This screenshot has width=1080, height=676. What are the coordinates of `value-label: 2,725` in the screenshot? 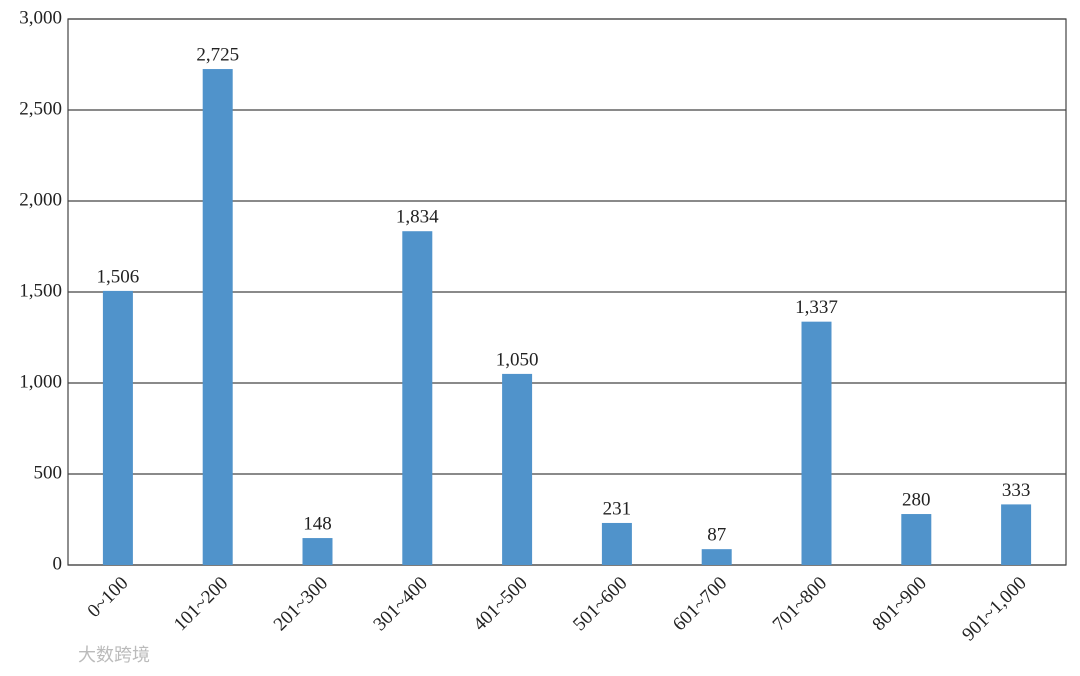 It's located at (217, 54).